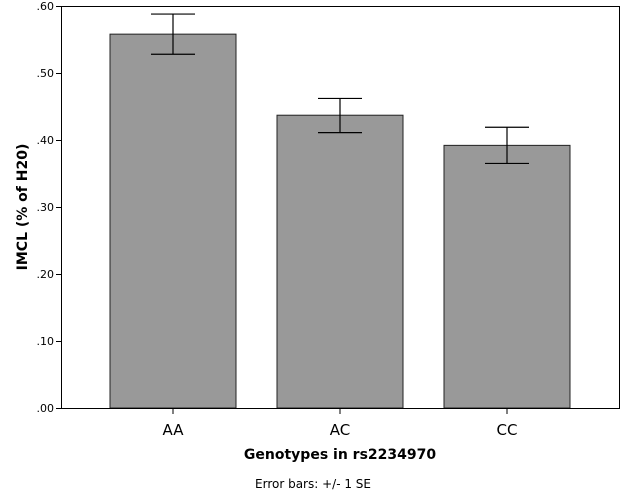 The height and width of the screenshot is (501, 626). I want to click on y-tick-label: .50, so click(46, 73).